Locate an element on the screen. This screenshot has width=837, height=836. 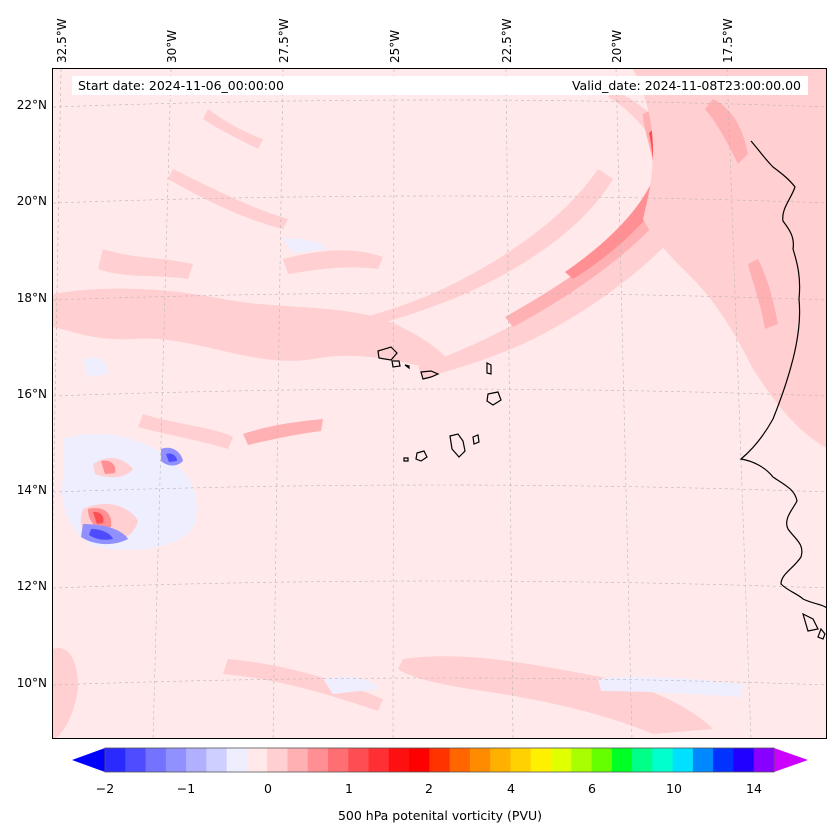
island-maio is located at coordinates (476, 439).